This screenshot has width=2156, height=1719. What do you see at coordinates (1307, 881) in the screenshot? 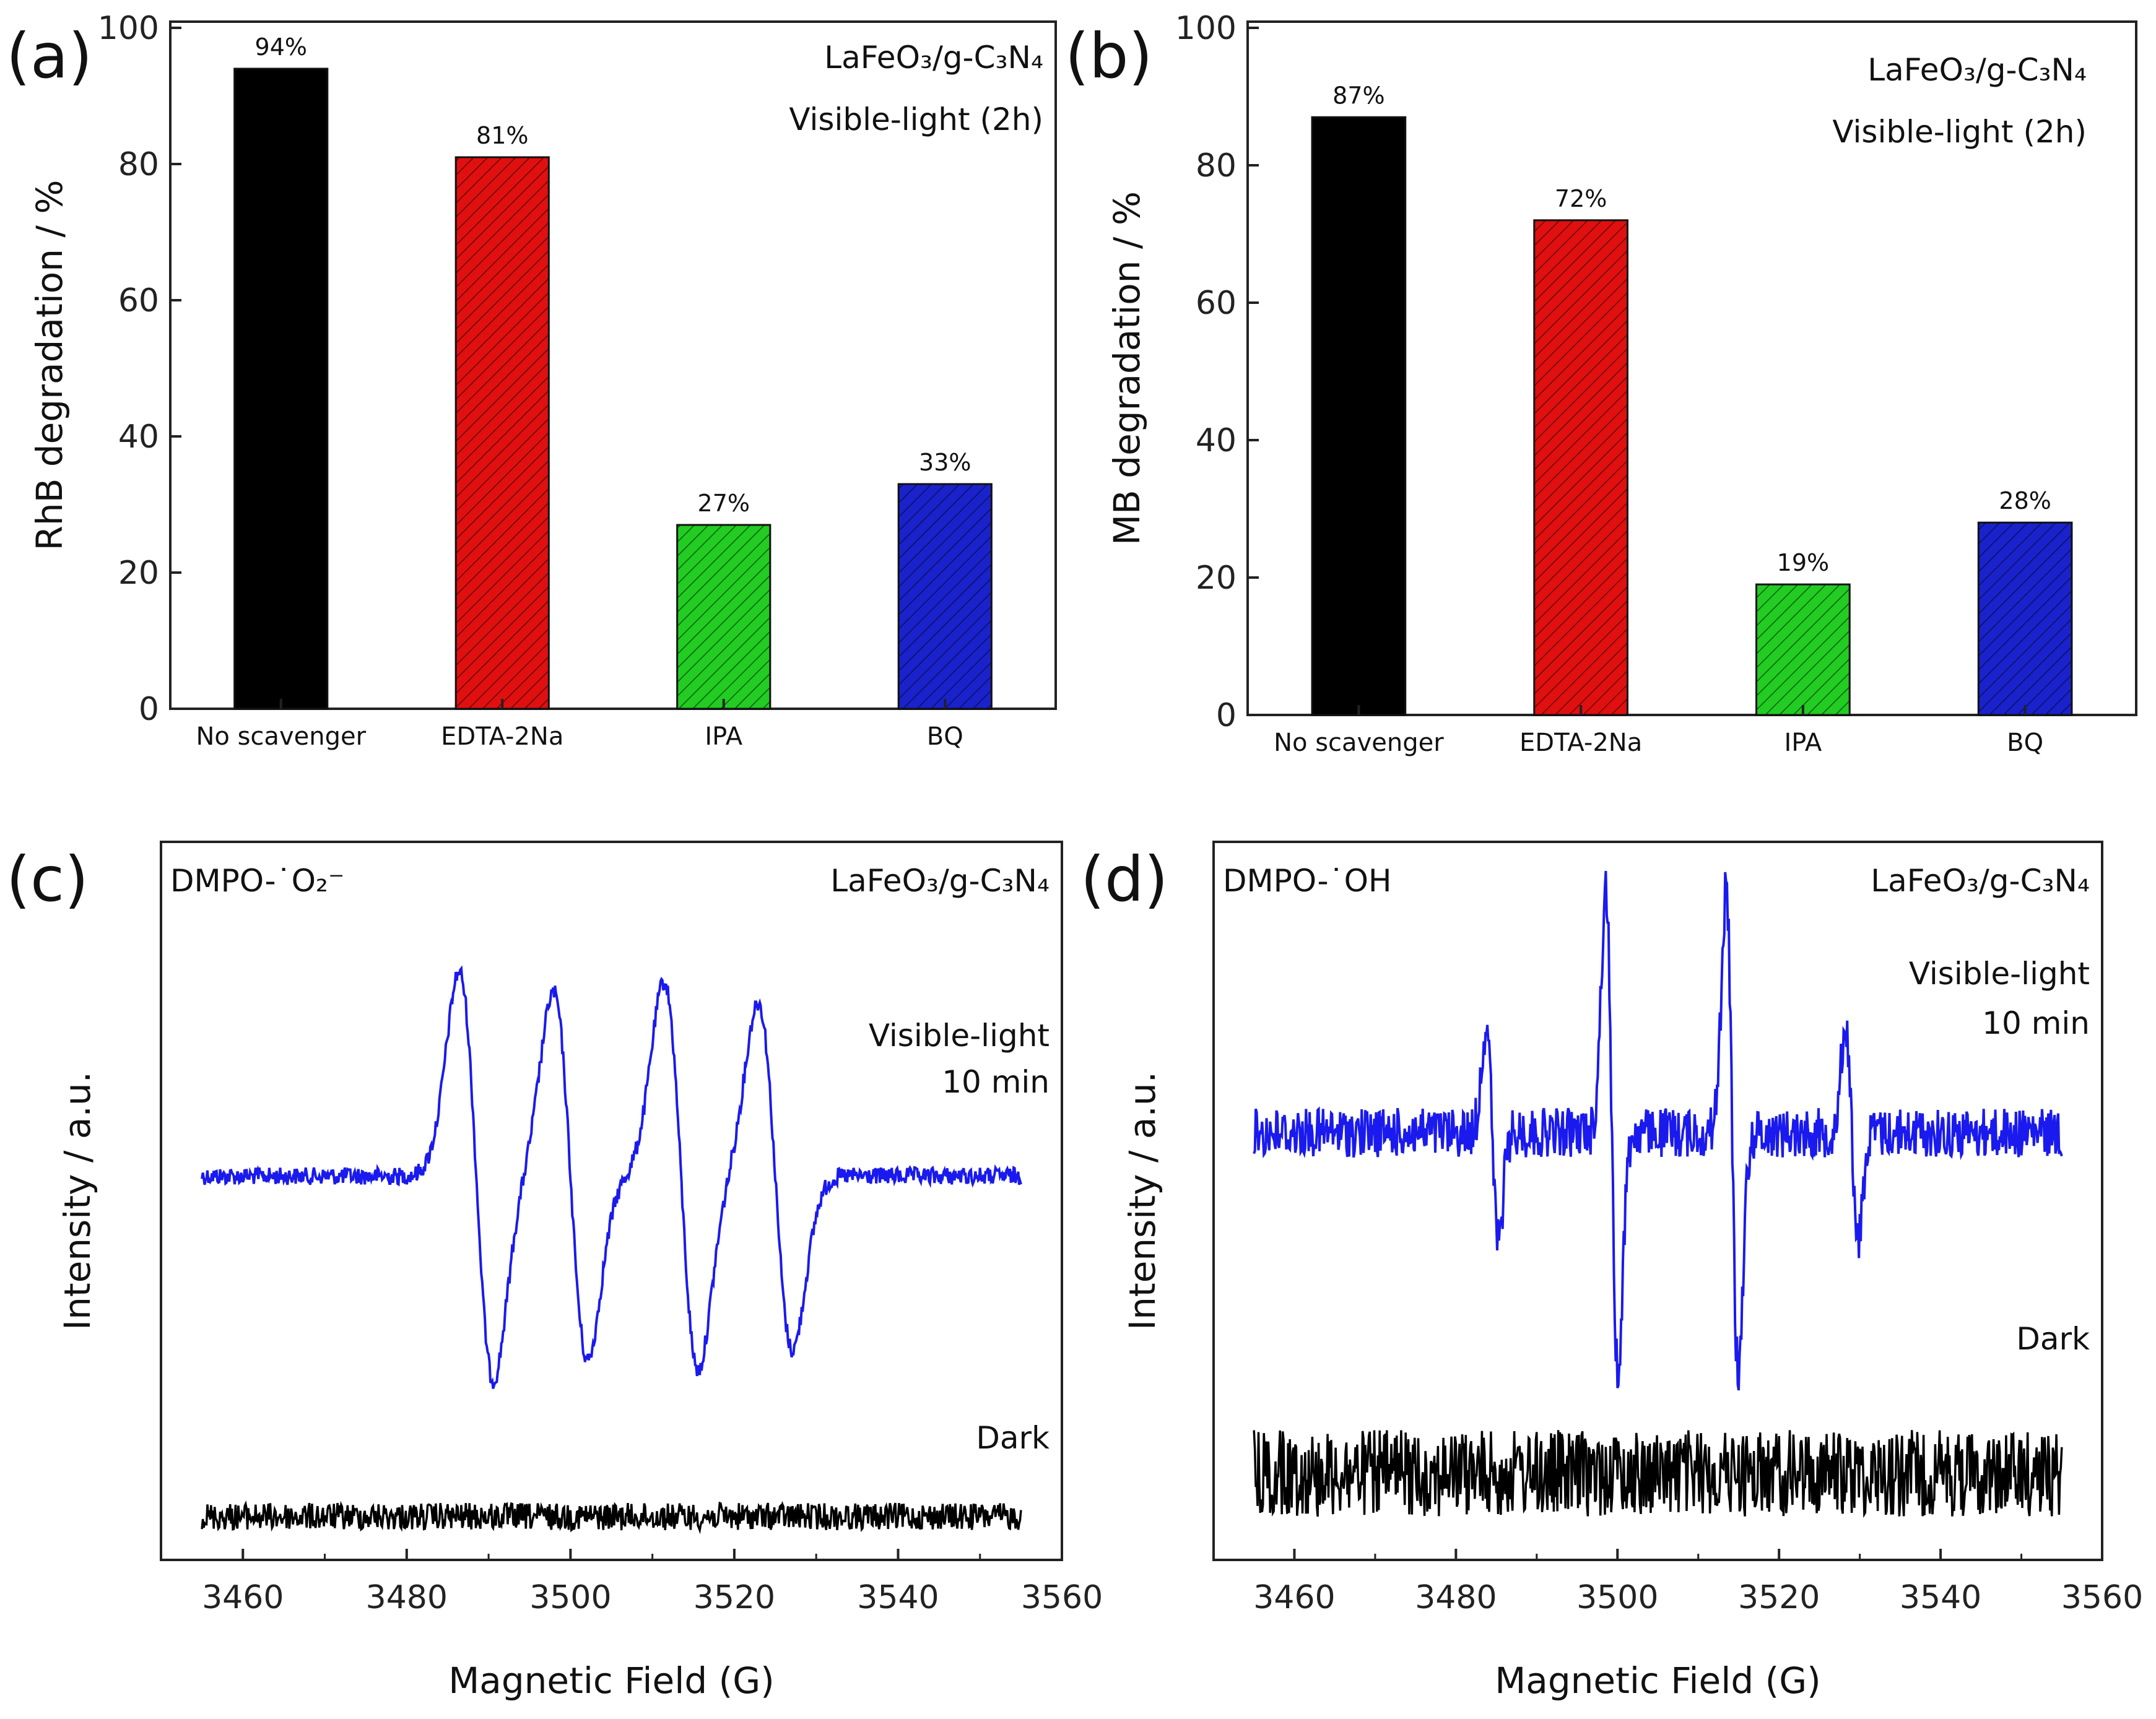
I see `species-label: DMPO-˙OH` at bounding box center [1307, 881].